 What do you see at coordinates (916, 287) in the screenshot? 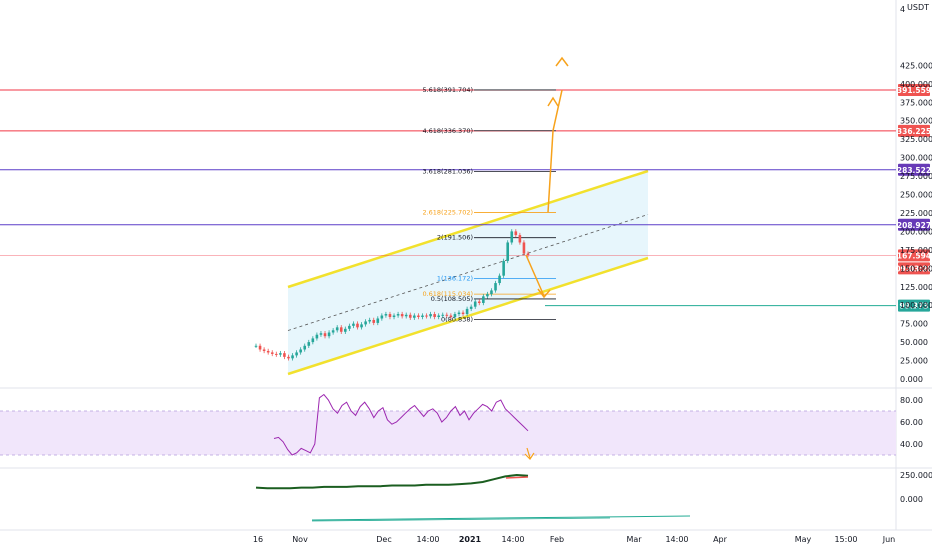
I see `price-tick-label: 125.000` at bounding box center [916, 287].